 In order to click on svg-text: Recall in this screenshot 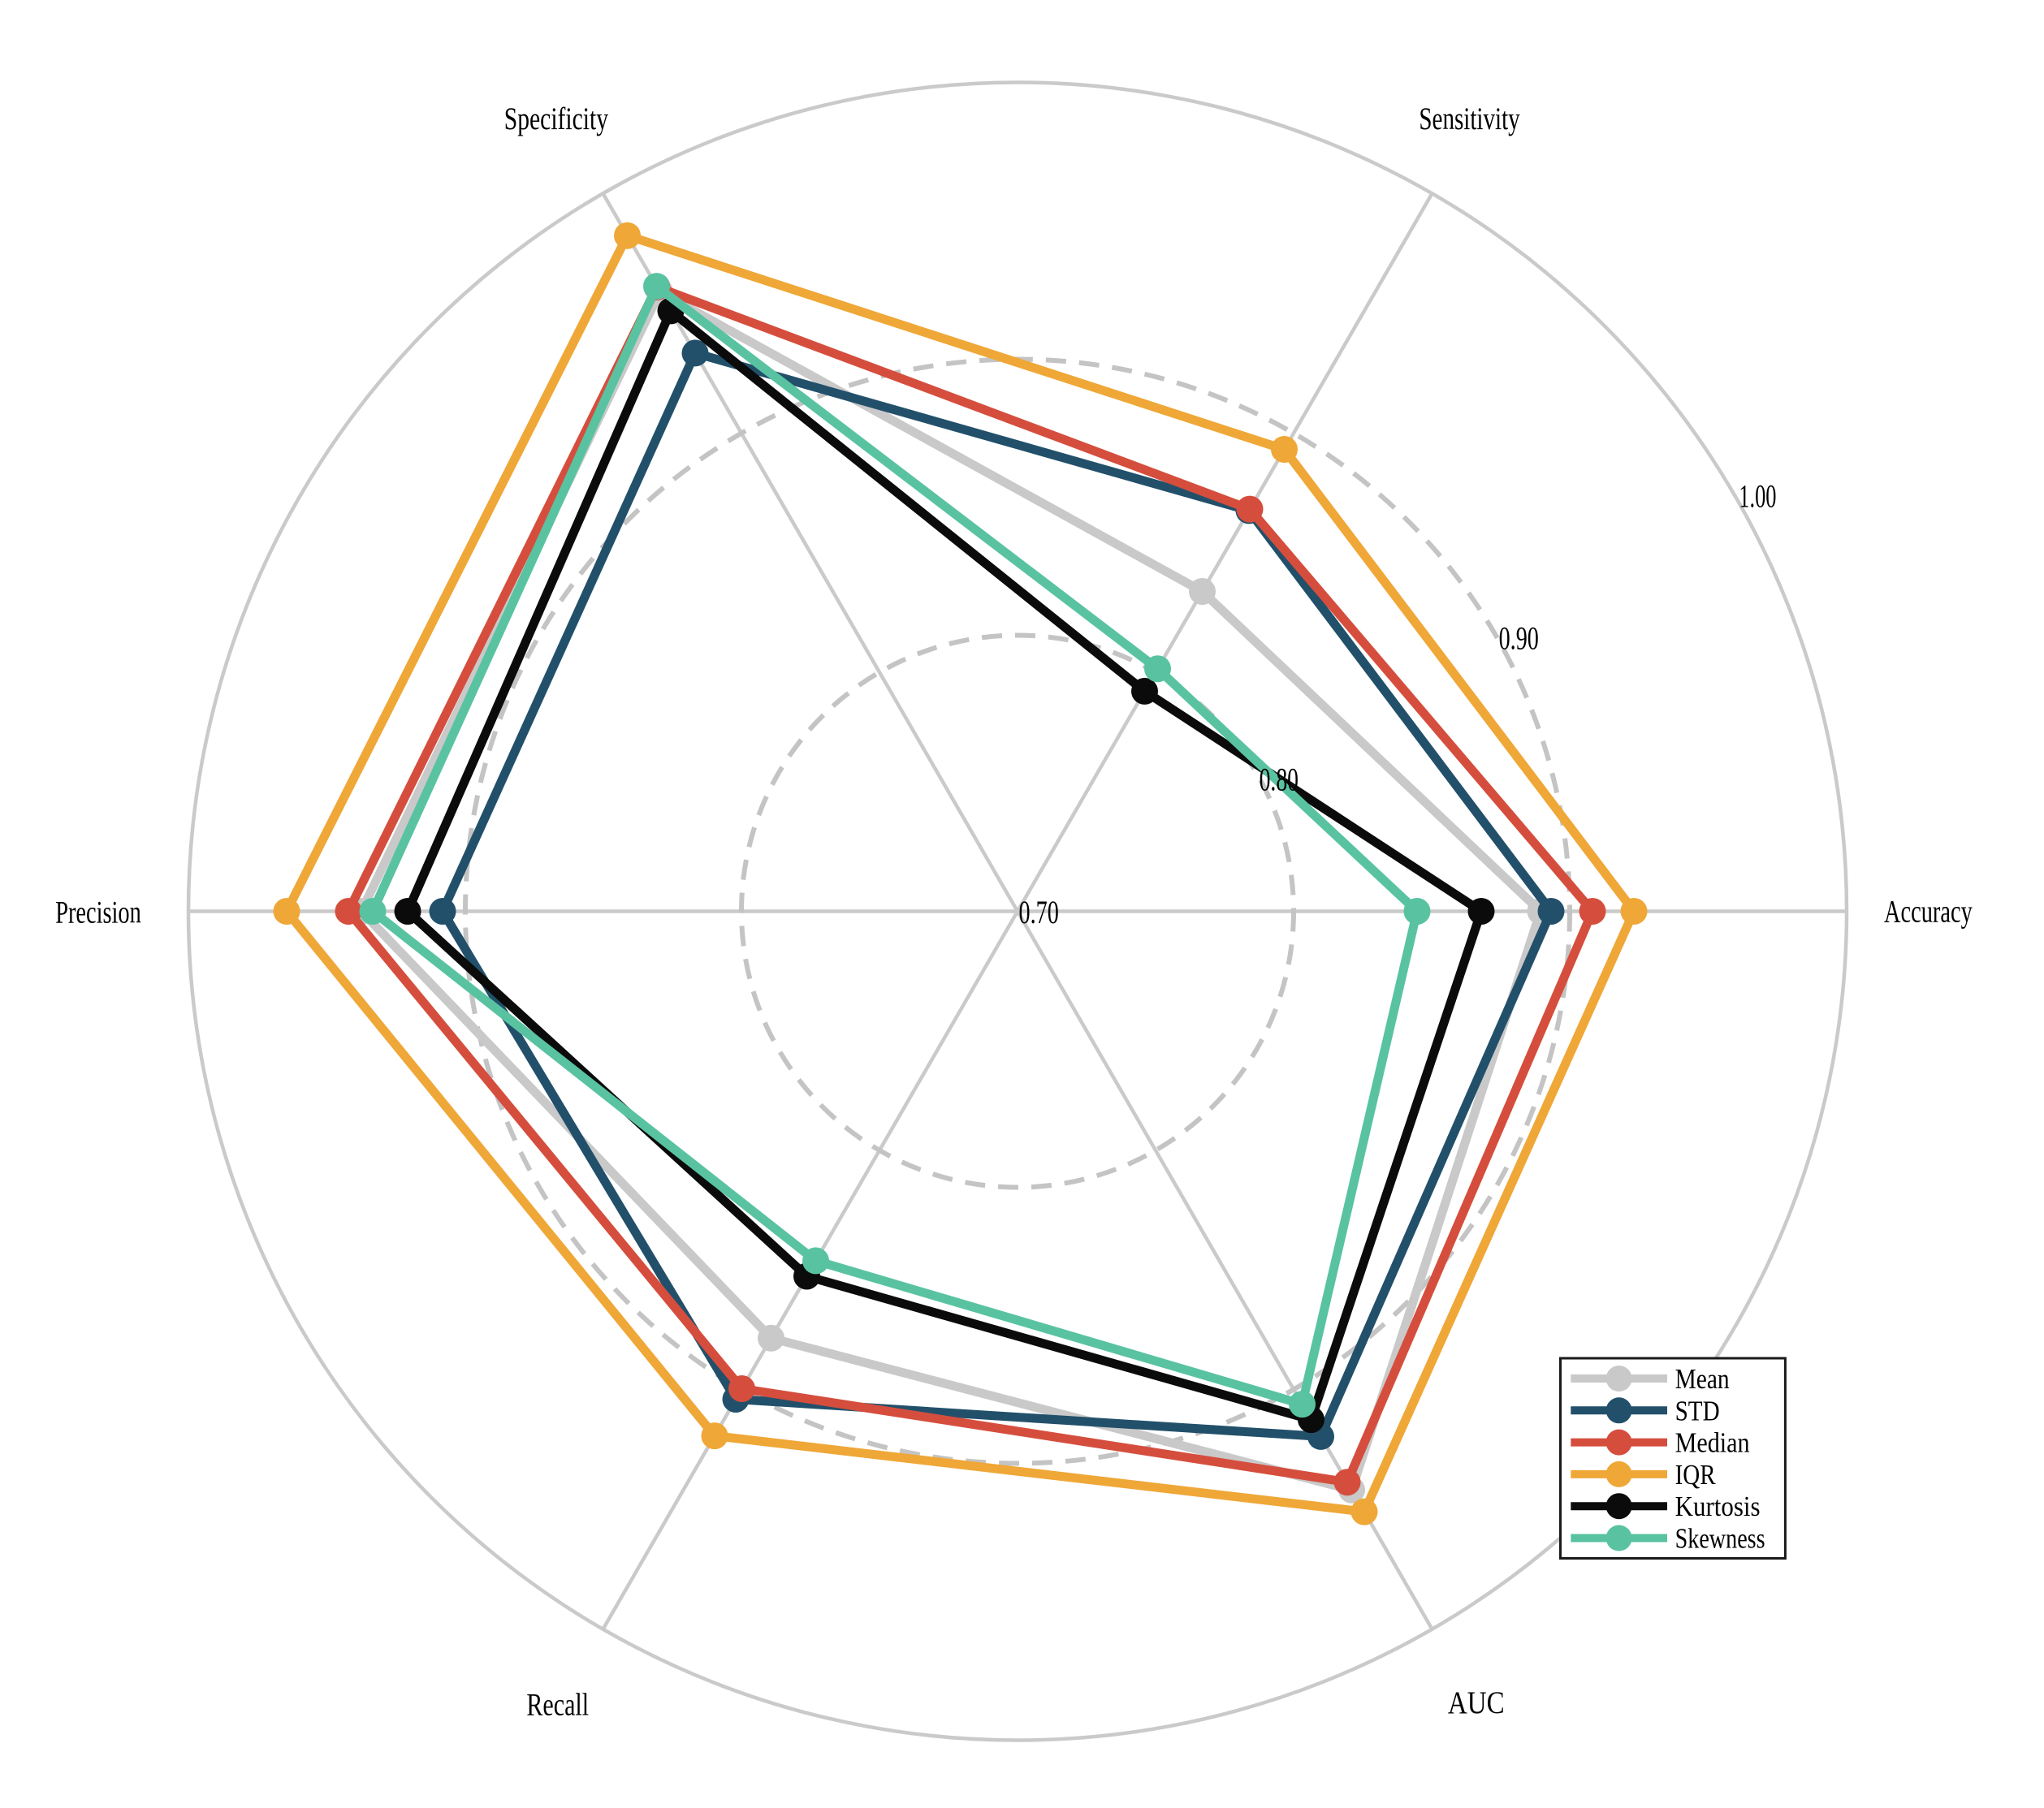, I will do `click(557, 1705)`.